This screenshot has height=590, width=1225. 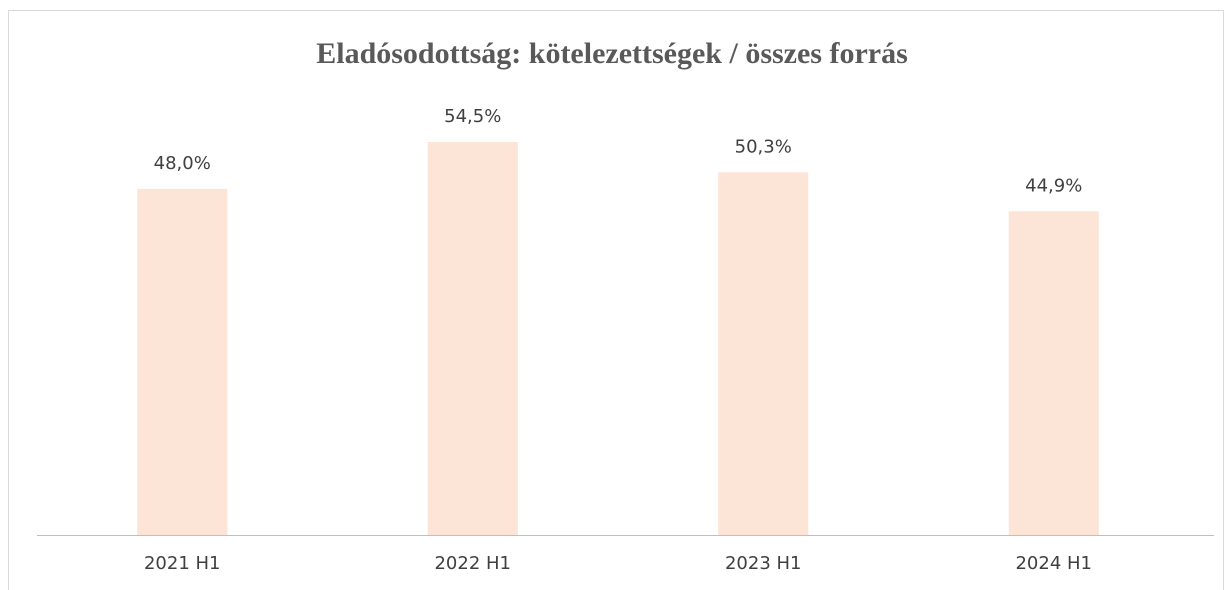 What do you see at coordinates (1053, 185) in the screenshot?
I see `data-label: 44,9%` at bounding box center [1053, 185].